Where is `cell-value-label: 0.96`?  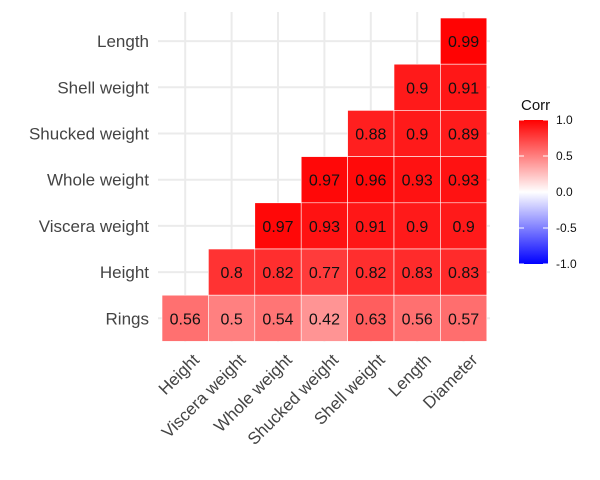 cell-value-label: 0.96 is located at coordinates (370, 181).